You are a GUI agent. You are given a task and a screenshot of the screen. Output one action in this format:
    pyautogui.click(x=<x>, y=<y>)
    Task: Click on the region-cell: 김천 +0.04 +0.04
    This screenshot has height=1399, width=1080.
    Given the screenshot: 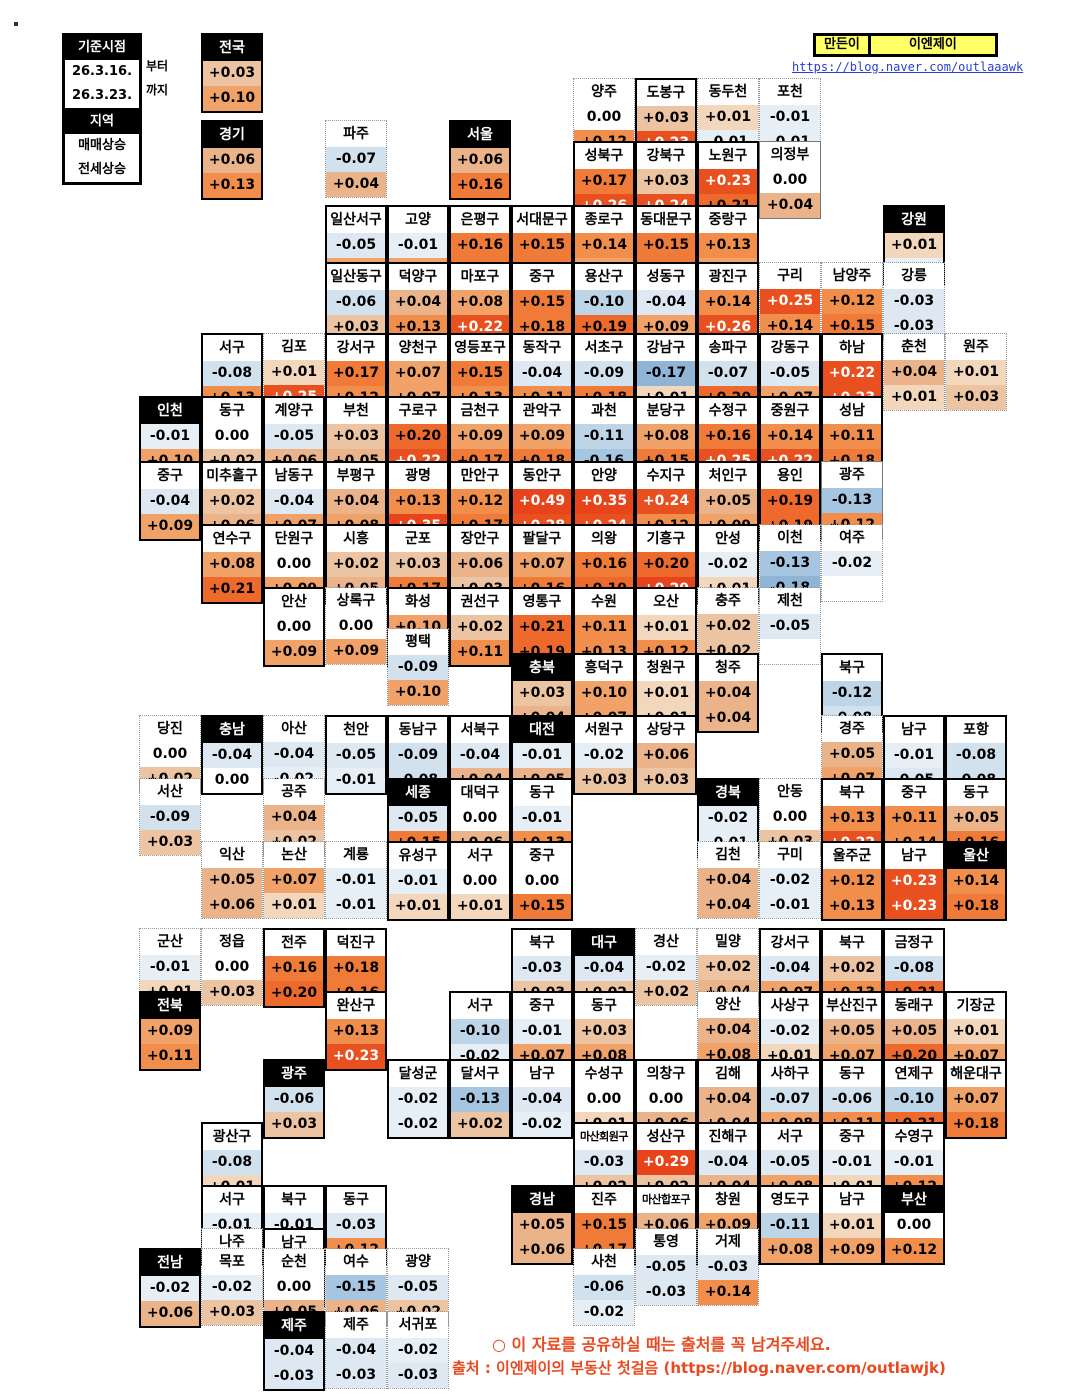 What is the action you would take?
    pyautogui.click(x=728, y=880)
    